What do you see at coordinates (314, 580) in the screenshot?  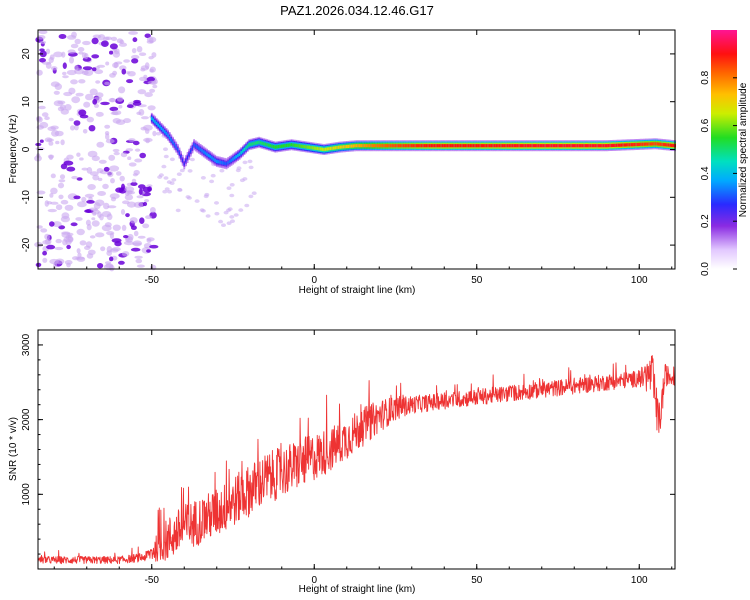 I see `snr-xtick-label: 0` at bounding box center [314, 580].